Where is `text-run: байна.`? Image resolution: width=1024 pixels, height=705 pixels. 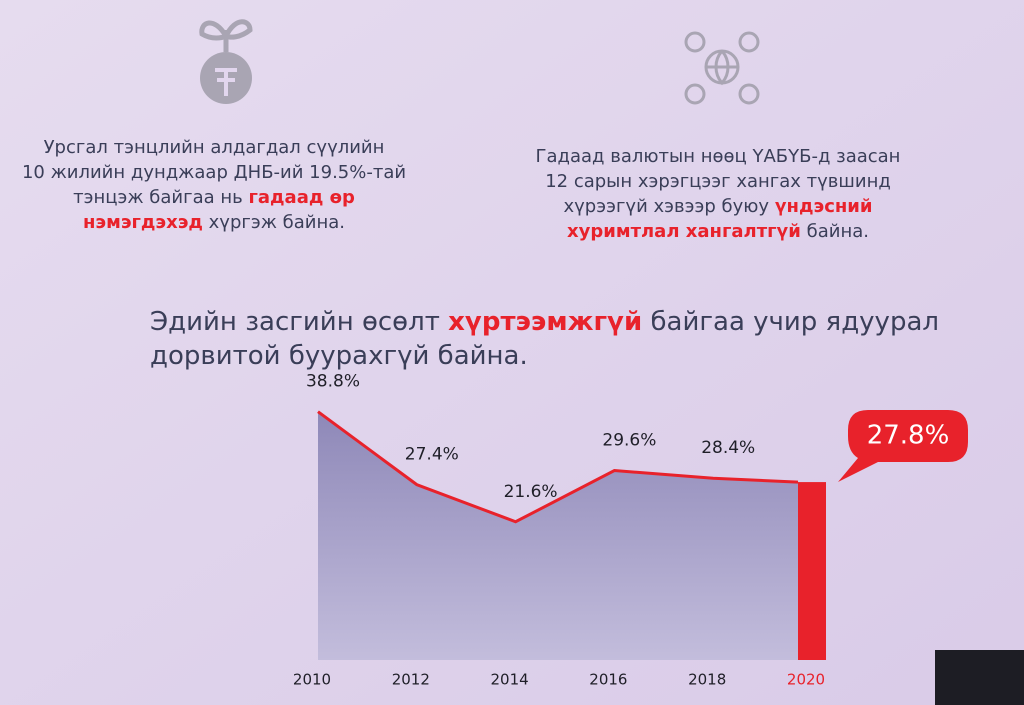 text-run: байна. is located at coordinates (835, 231).